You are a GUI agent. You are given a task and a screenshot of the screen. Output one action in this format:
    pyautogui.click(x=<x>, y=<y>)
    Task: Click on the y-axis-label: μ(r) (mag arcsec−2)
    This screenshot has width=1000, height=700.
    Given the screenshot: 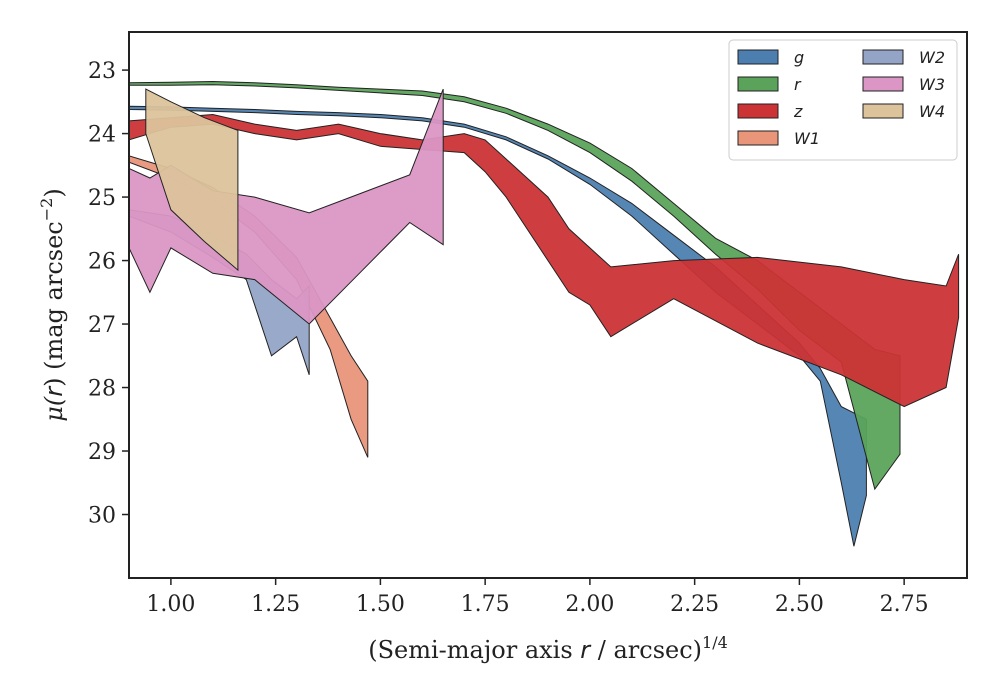 What is the action you would take?
    pyautogui.click(x=52, y=304)
    